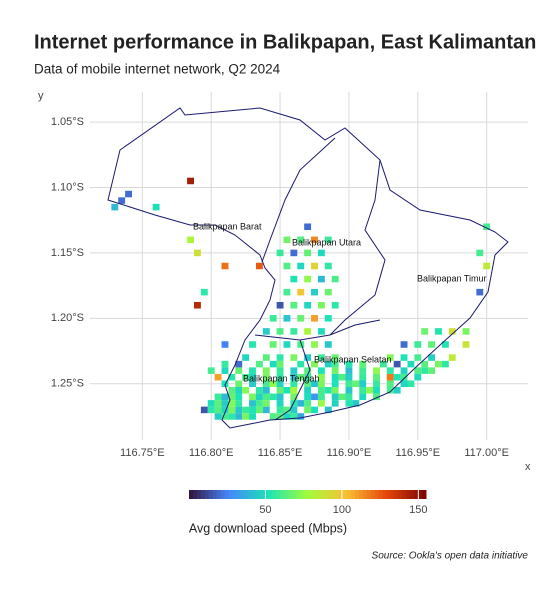 The image size is (560, 595). What do you see at coordinates (157, 69) in the screenshot?
I see `chart-subtitle: Data of mobile internet network, Q2 2024` at bounding box center [157, 69].